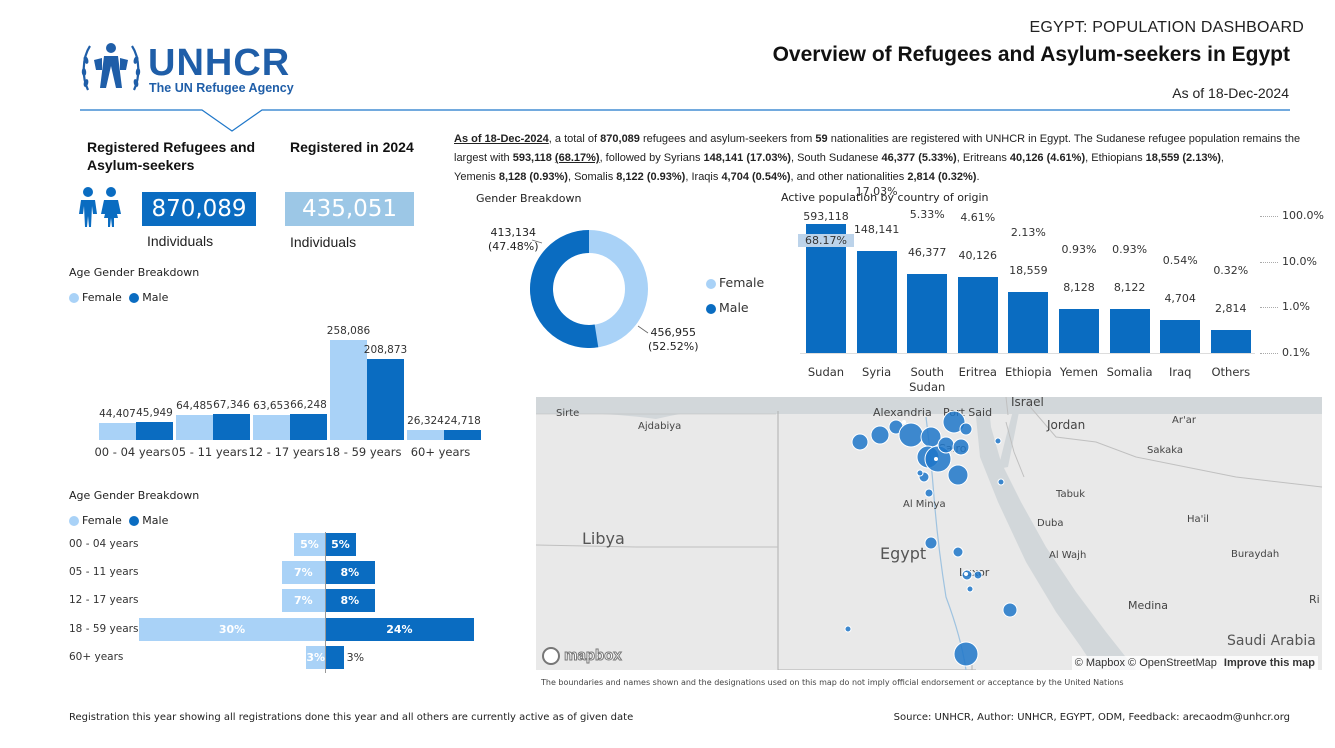  What do you see at coordinates (551, 656) in the screenshot?
I see `mapbox-icon` at bounding box center [551, 656].